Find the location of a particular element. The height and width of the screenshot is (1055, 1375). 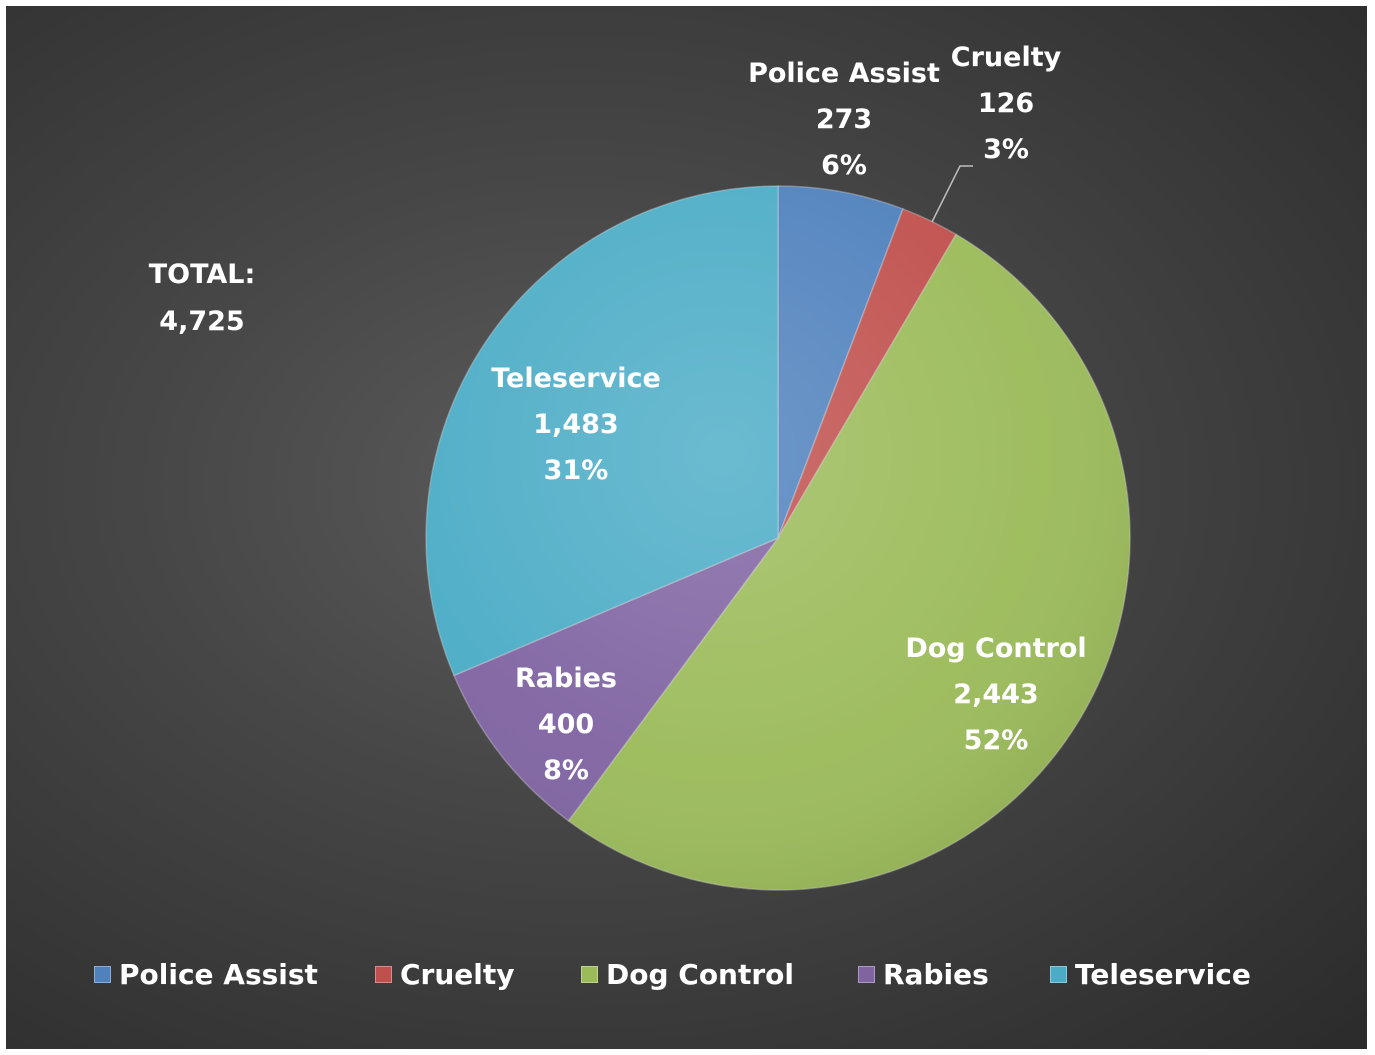

slice-label-value-dog-control: 2,443 is located at coordinates (995, 694).